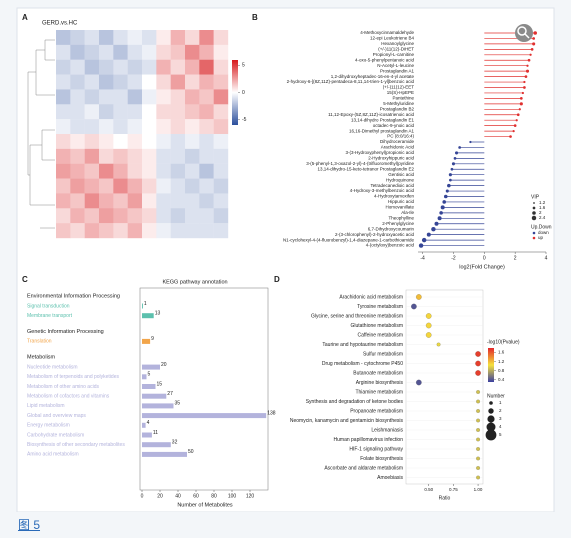 Image resolution: width=571 pixels, height=538 pixels. What do you see at coordinates (396, 49) in the screenshot?
I see `metabolite-label: (+/-)11(12)-DiHET` at bounding box center [396, 49].